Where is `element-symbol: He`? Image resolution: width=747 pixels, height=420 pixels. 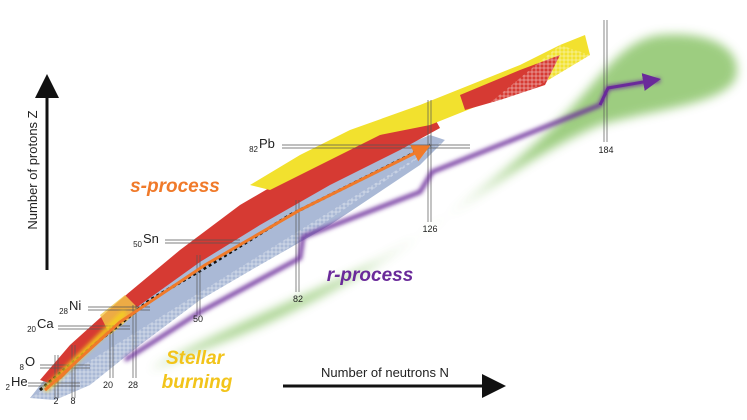
element-symbol: He is located at coordinates (19, 381).